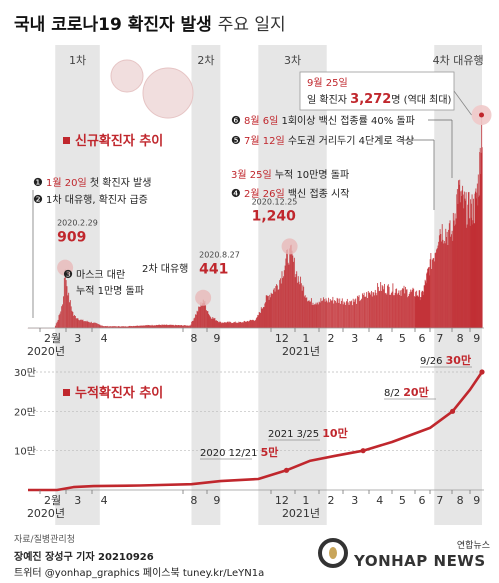  Describe the element at coordinates (38, 199) in the screenshot. I see `event-number-badge: ❷` at that location.